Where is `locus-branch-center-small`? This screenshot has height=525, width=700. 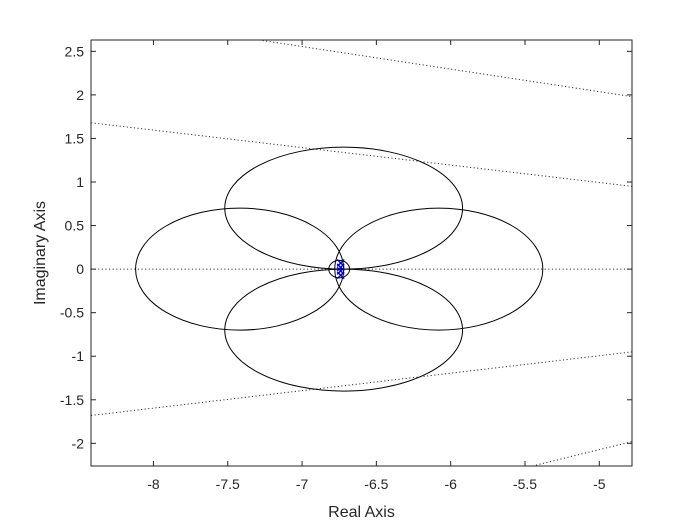
locus-branch-center-small is located at coordinates (339, 269).